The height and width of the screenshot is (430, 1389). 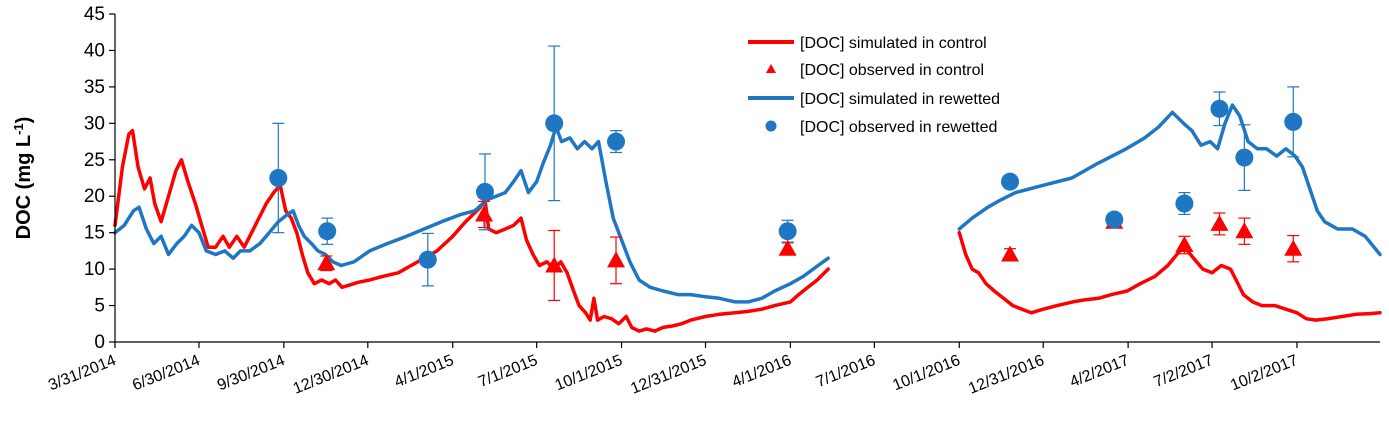 I want to click on series-line-doc-simulated-in-control, so click(x=1169, y=276).